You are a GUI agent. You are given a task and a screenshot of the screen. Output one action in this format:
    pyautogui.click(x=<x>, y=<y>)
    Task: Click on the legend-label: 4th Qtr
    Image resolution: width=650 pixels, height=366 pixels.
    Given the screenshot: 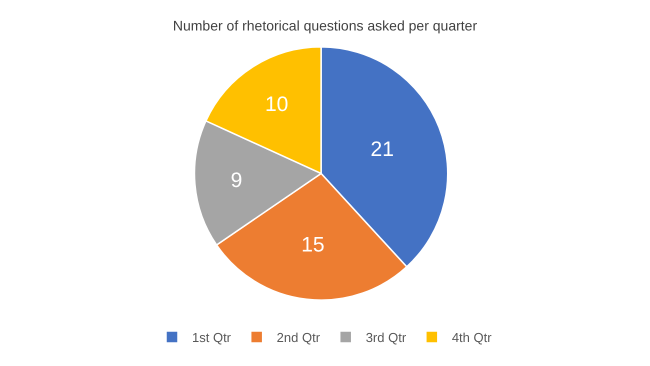 What is the action you would take?
    pyautogui.click(x=472, y=338)
    